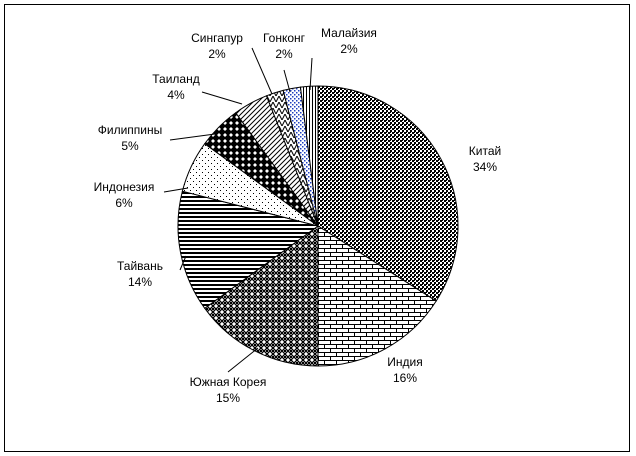 This screenshot has width=636, height=456. I want to click on slice-percent-label: 14%, so click(140, 282).